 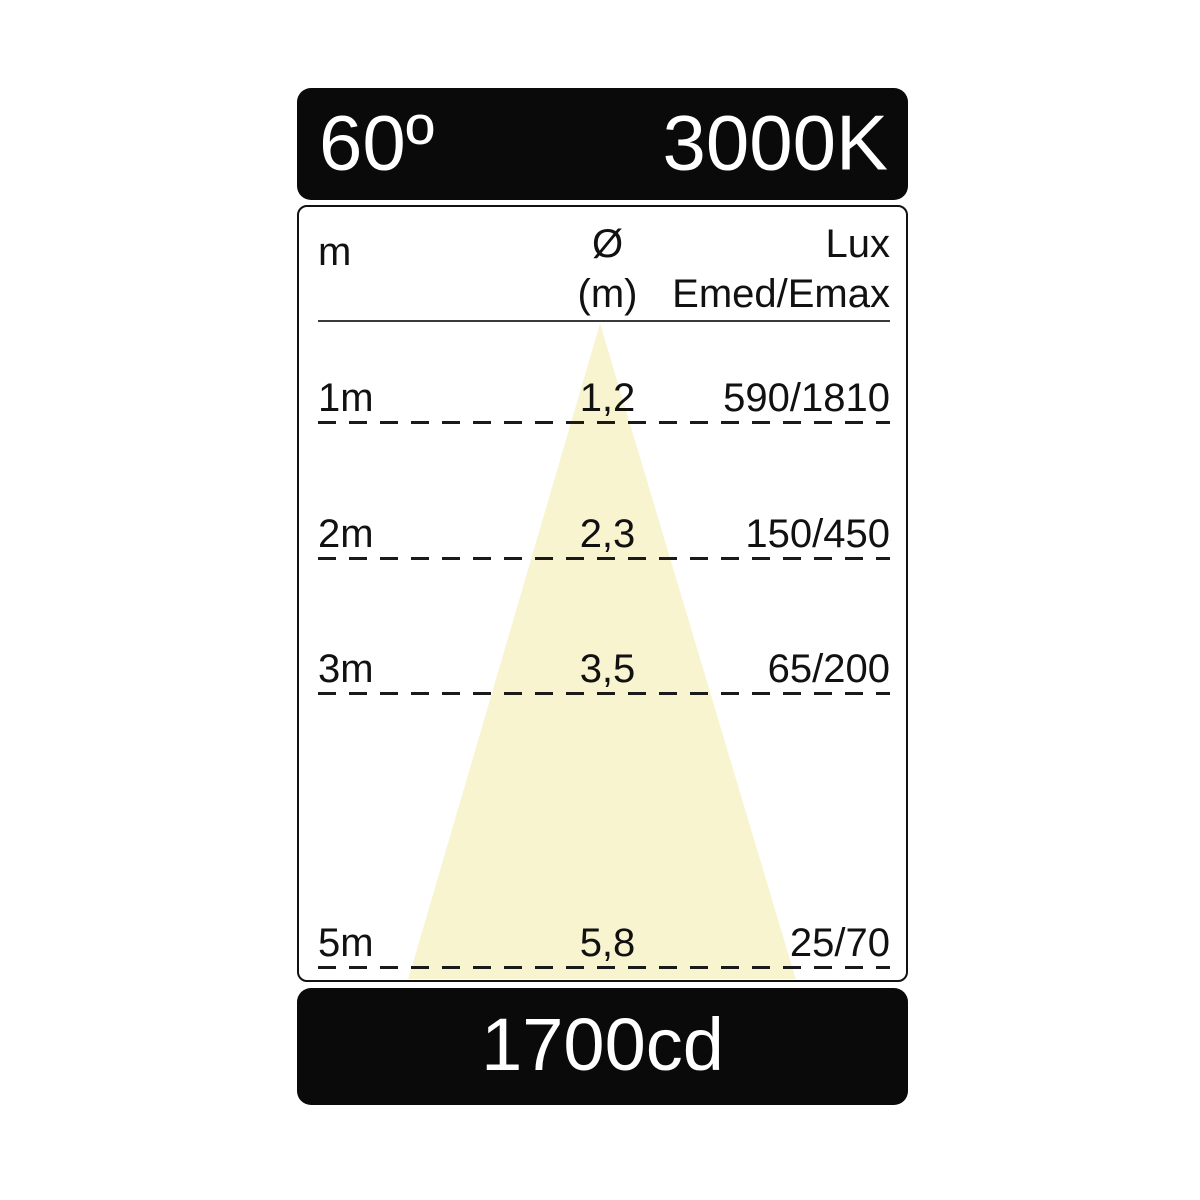 I want to click on table-header: m Ø (m) Lux Emed/Emax, so click(x=602, y=263).